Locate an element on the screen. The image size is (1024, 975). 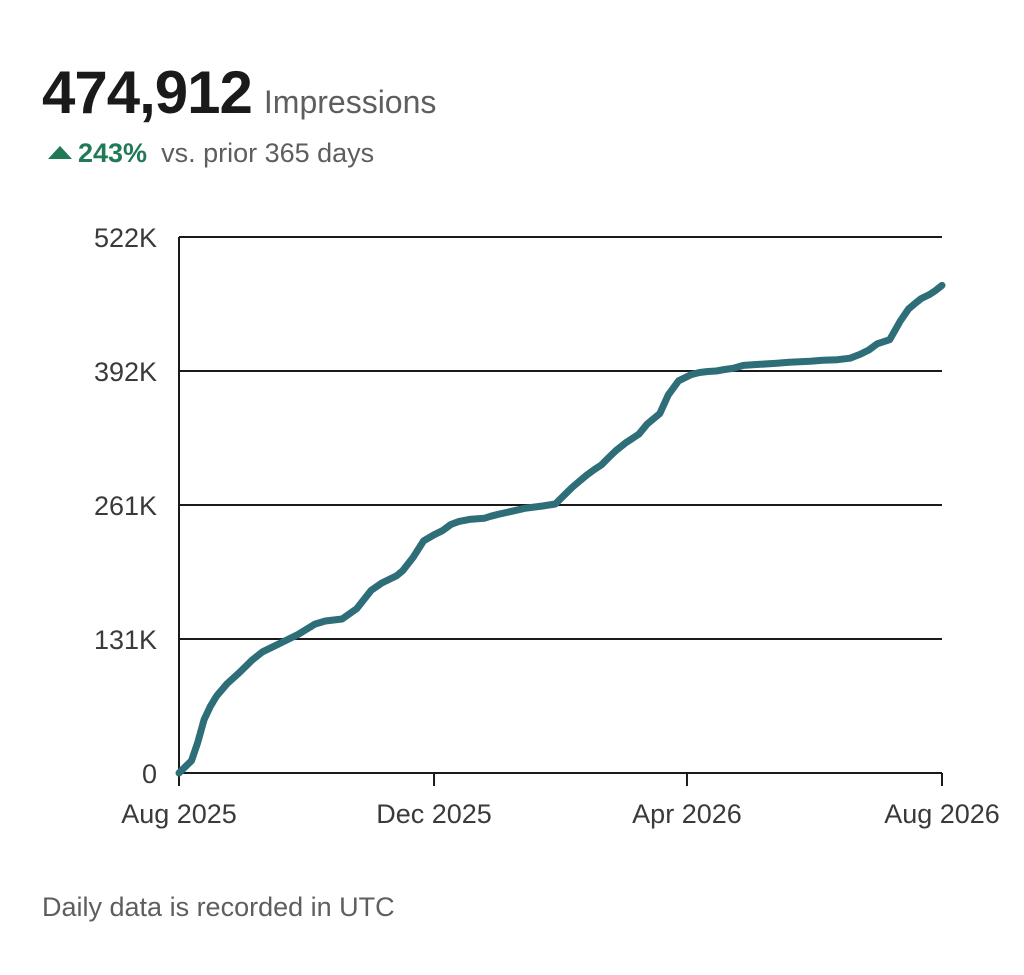
delta-value: 243% is located at coordinates (113, 153).